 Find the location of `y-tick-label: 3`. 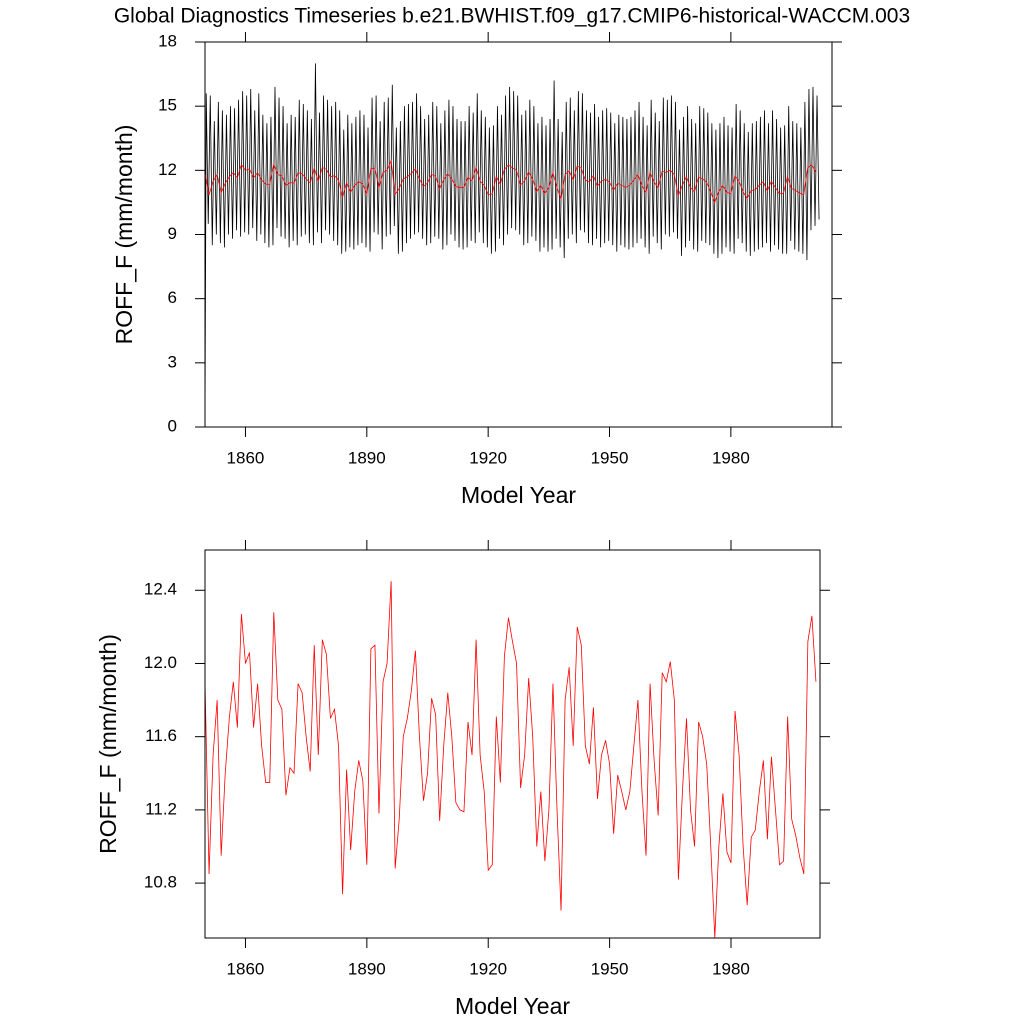

y-tick-label: 3 is located at coordinates (172, 361).